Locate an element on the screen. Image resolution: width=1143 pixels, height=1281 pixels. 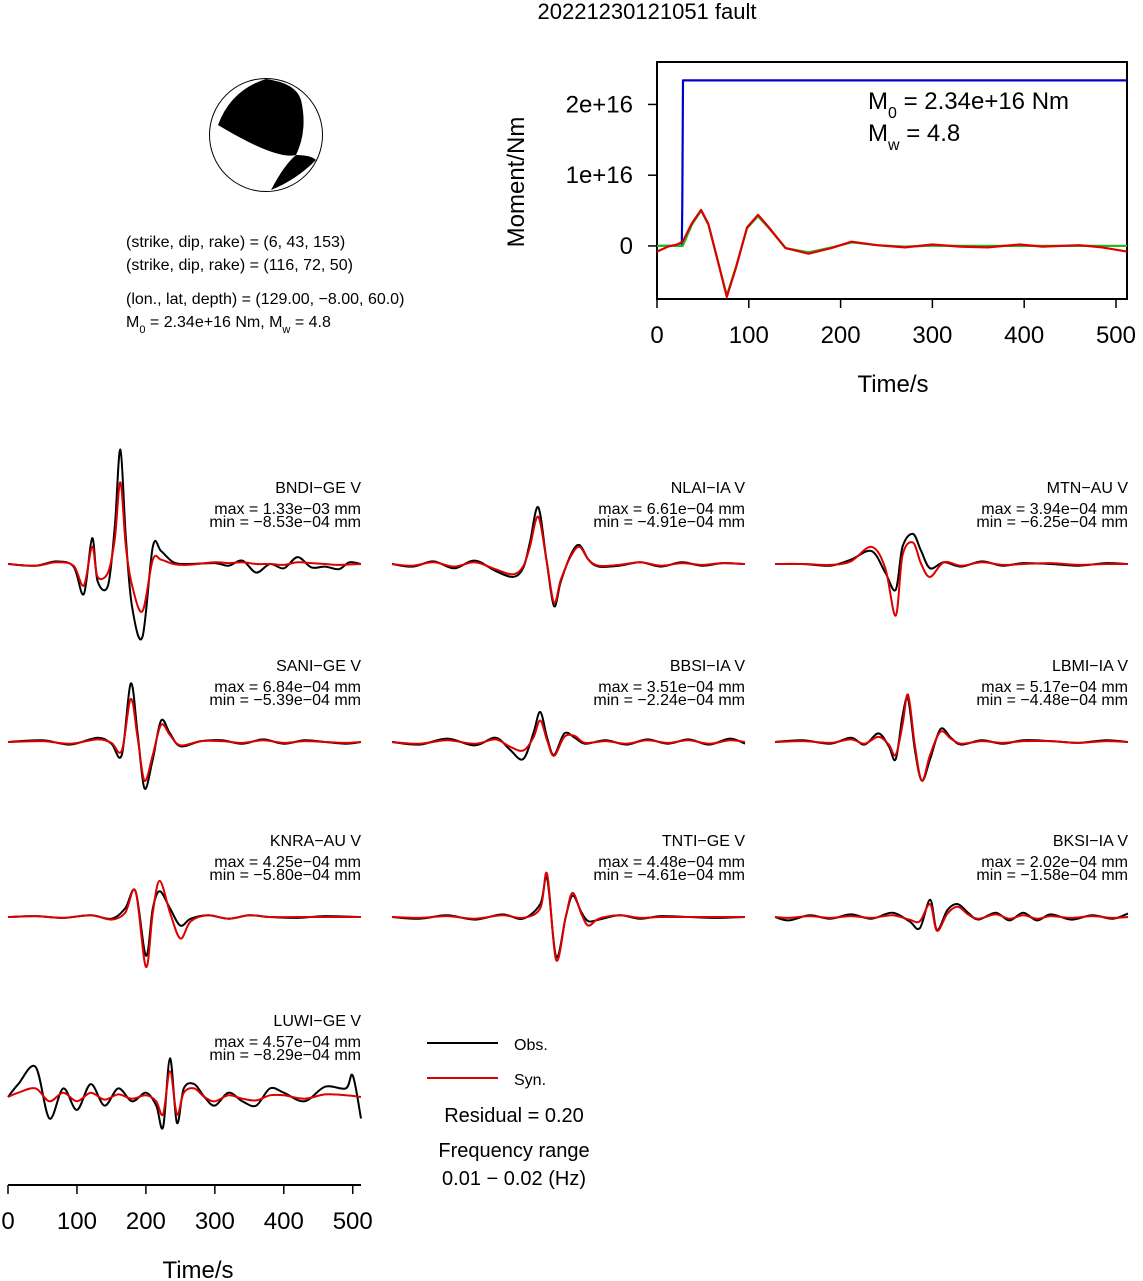
station-label: LUWI−GE V is located at coordinates (317, 1021).